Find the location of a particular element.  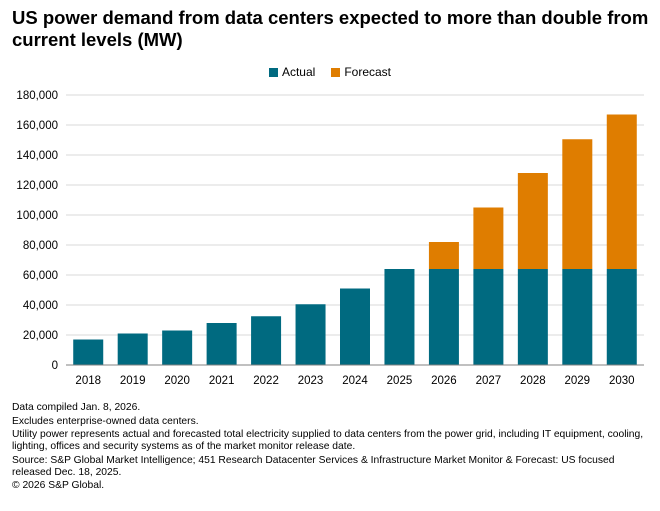

x-tick-label: 2026 is located at coordinates (444, 381).